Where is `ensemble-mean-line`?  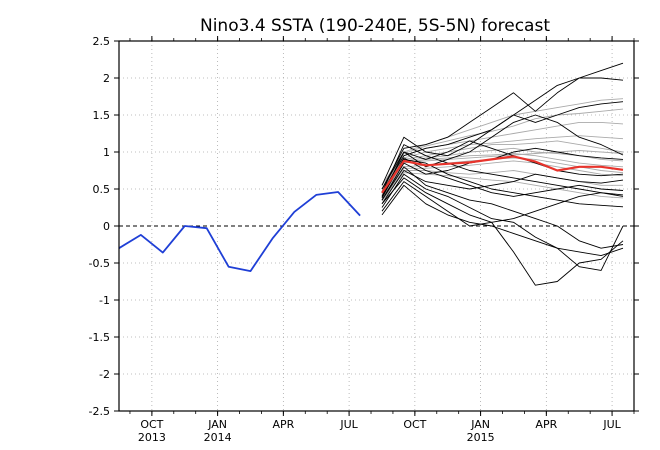 ensemble-mean-line is located at coordinates (502, 174).